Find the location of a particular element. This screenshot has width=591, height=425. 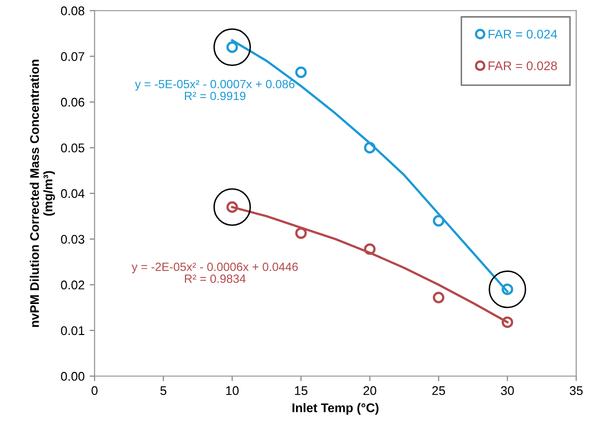

x-tick-label: 10 is located at coordinates (232, 391).